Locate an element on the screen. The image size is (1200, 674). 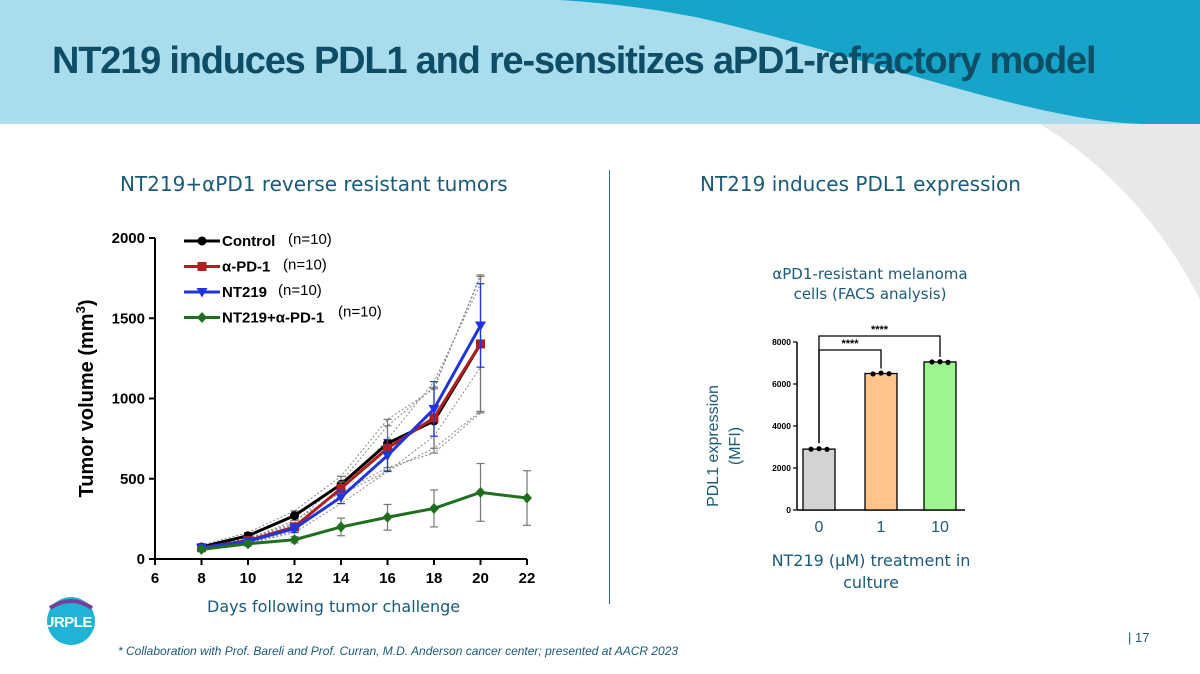
x-tick-label: 18 is located at coordinates (434, 578).